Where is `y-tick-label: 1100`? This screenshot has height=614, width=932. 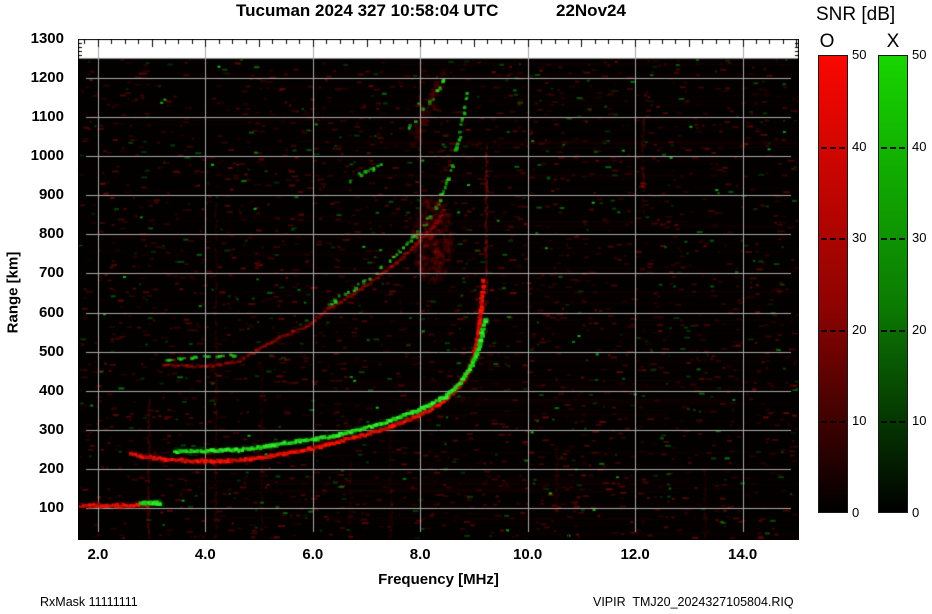 y-tick-label: 1100 is located at coordinates (47, 117).